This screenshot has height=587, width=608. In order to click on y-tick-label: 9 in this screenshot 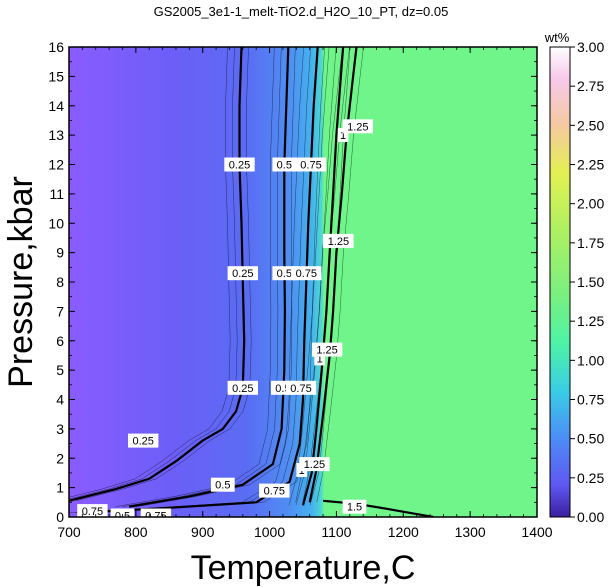, I will do `click(60, 253)`.